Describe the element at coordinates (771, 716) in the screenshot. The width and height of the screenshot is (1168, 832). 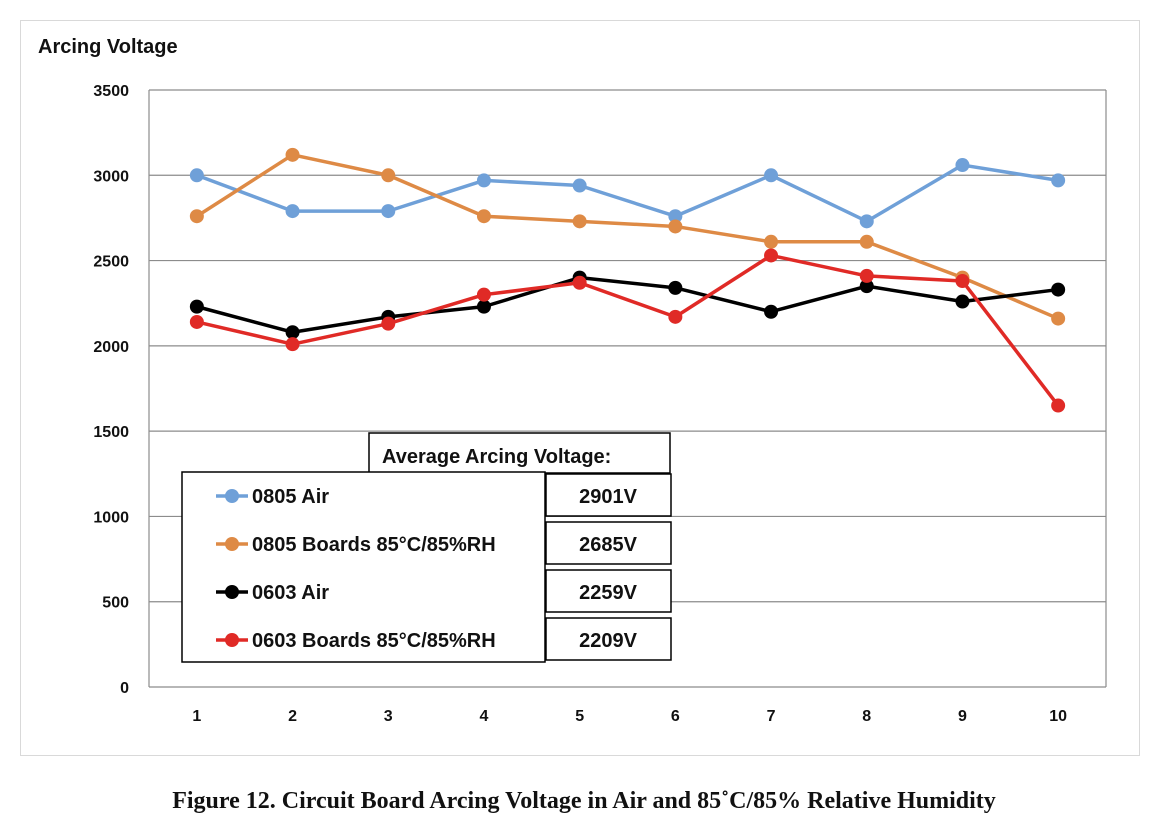
I see `x-tick-label: 7` at that location.